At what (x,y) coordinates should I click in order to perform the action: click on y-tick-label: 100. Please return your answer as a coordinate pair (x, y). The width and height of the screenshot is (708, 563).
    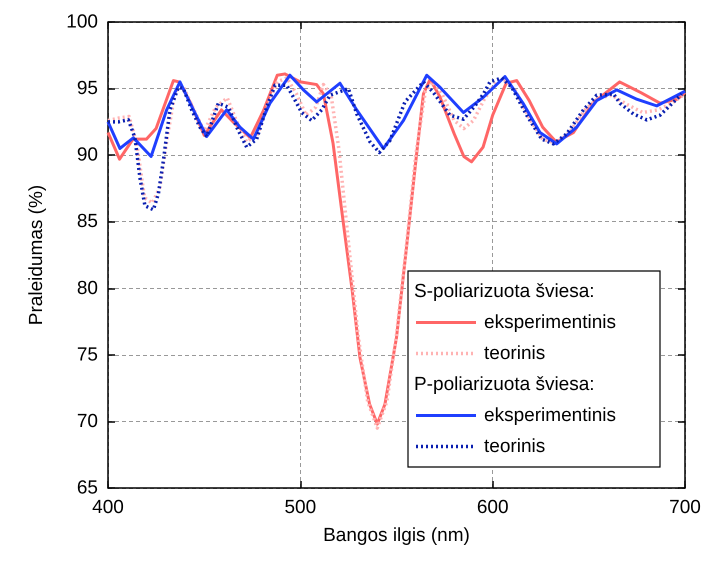
    Looking at the image, I should click on (82, 22).